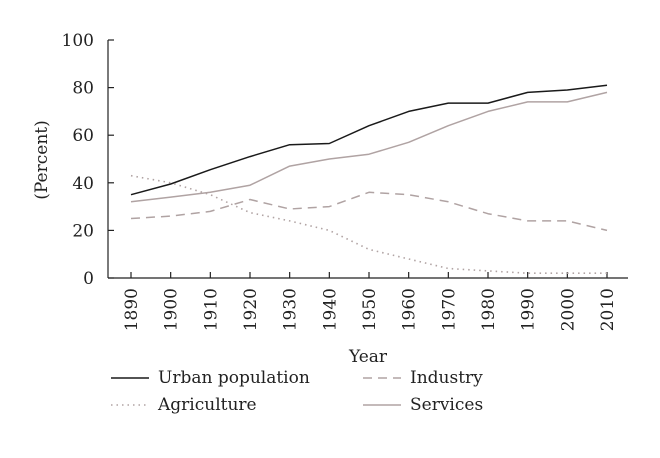 The width and height of the screenshot is (660, 458). I want to click on y-tick-label: 100, so click(78, 41).